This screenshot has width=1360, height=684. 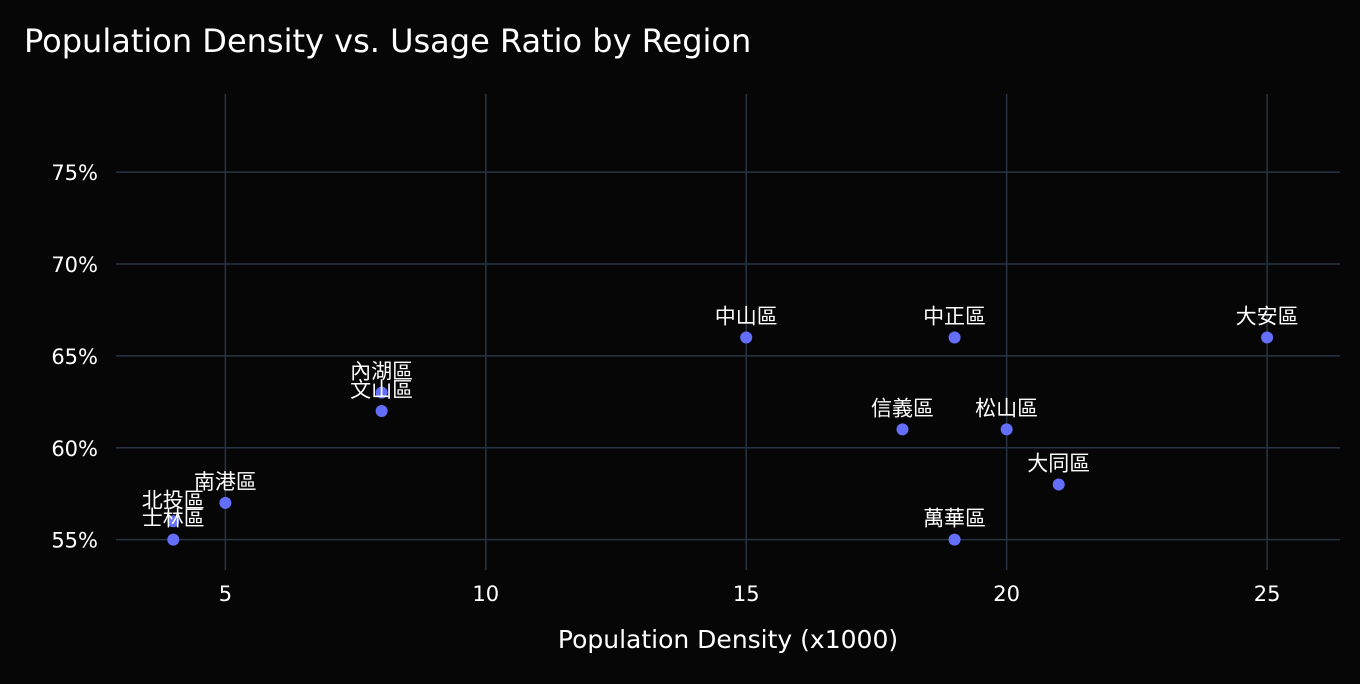 I want to click on point-label: 內湖區, so click(x=381, y=372).